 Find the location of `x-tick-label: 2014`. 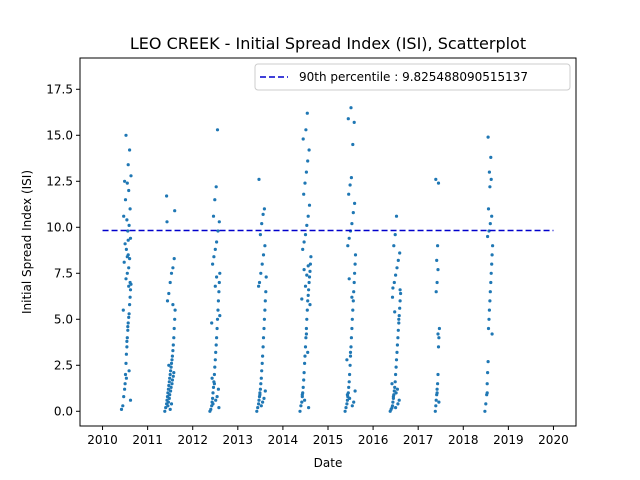

x-tick-label: 2014 is located at coordinates (283, 440).